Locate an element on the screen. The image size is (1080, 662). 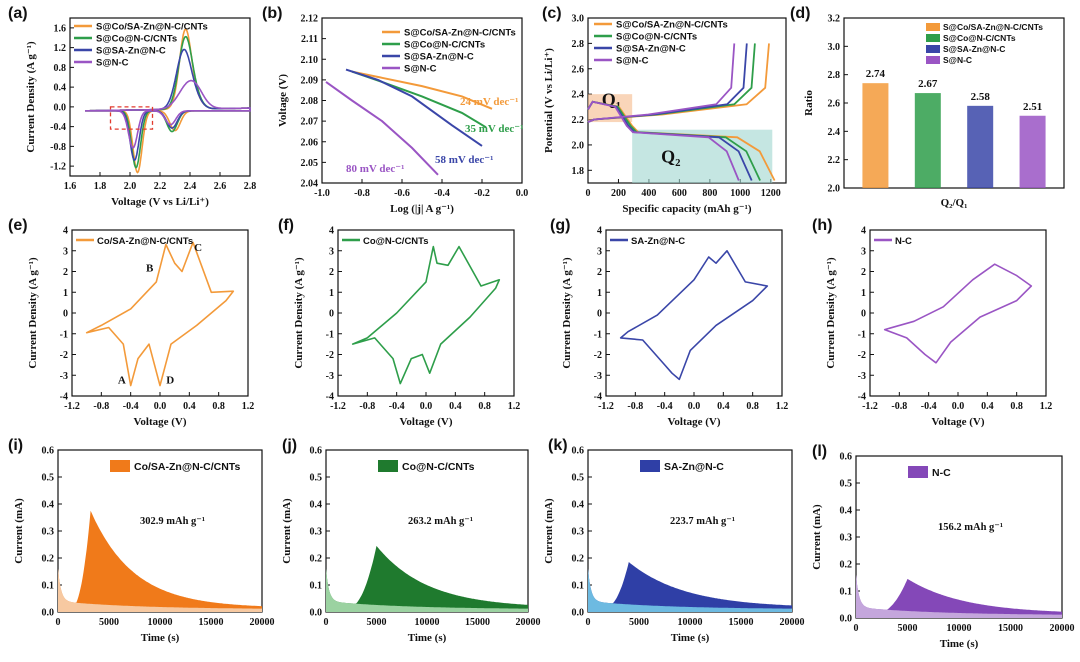
x-tick-label: 1.2 is located at coordinates (514, 406).